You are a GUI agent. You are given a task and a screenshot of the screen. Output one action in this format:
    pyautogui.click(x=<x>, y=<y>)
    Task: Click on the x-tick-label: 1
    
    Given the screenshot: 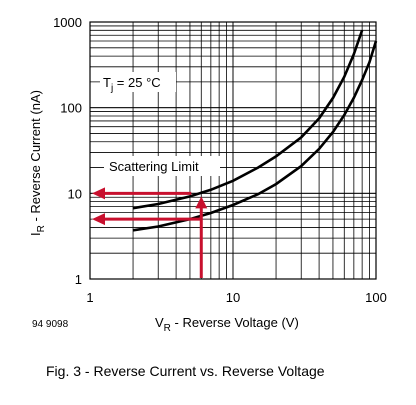 What is the action you would take?
    pyautogui.click(x=89, y=297)
    